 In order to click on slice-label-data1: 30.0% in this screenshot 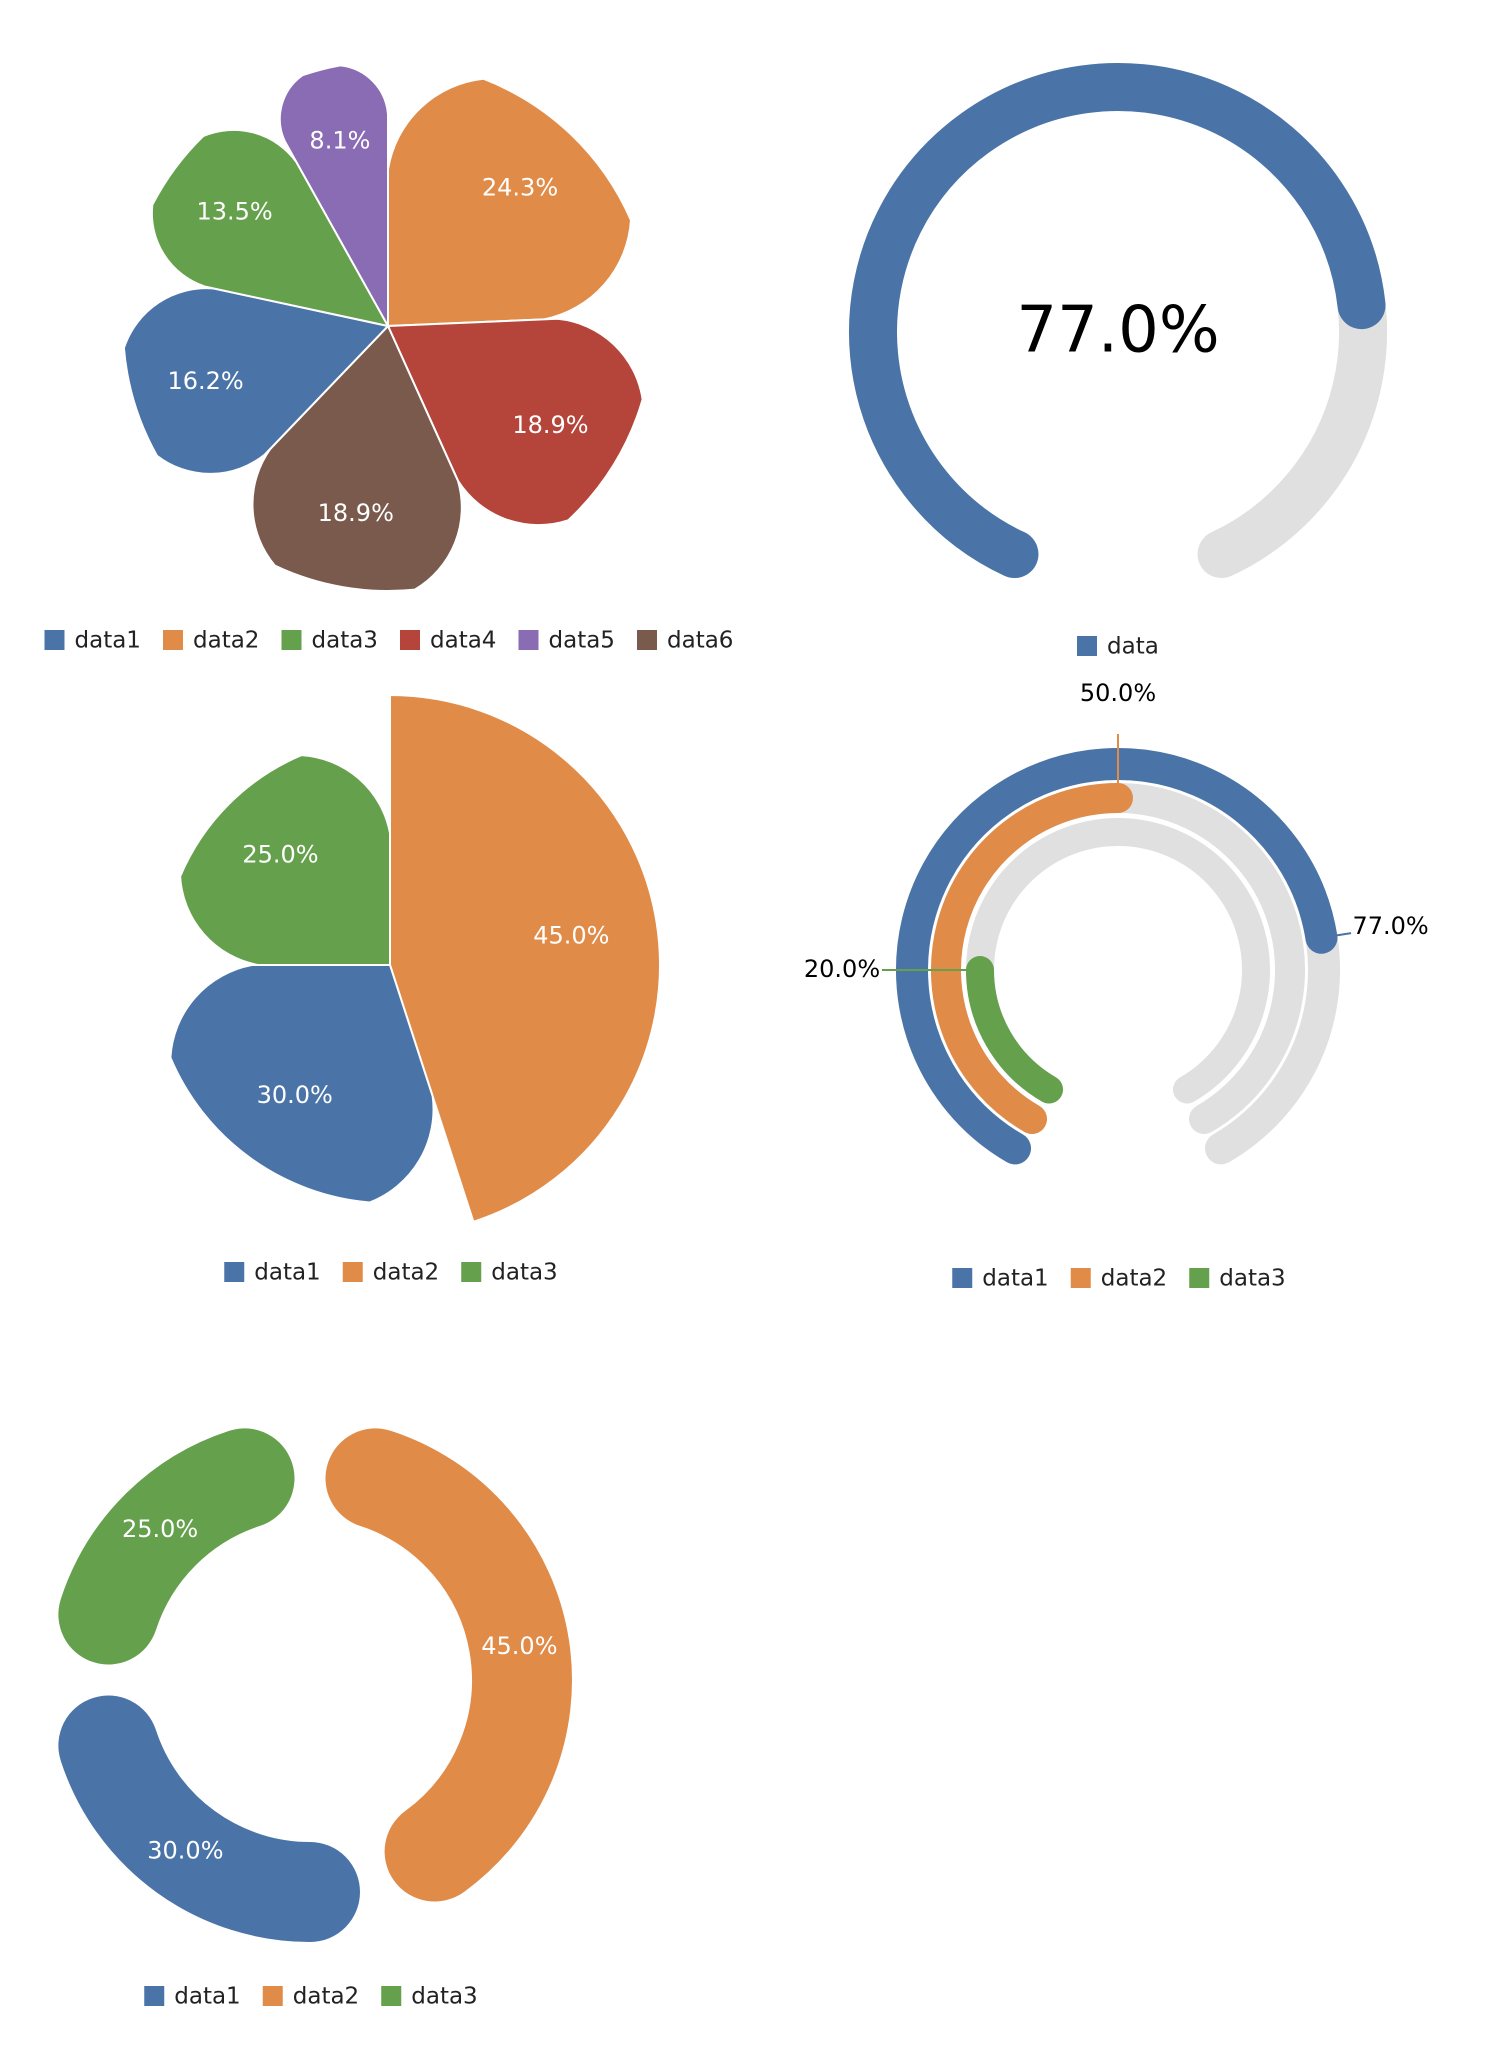, I will do `click(295, 1095)`.